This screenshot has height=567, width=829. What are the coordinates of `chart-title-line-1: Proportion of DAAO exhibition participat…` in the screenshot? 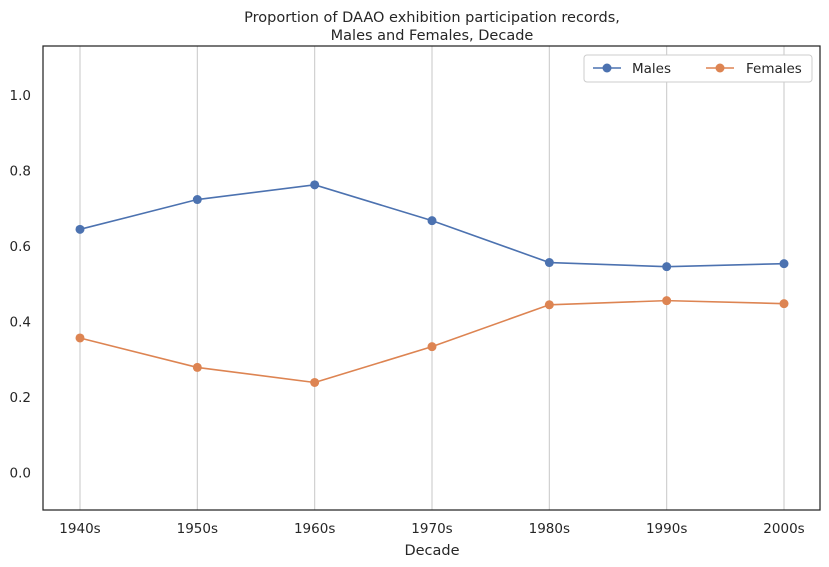 It's located at (432, 18).